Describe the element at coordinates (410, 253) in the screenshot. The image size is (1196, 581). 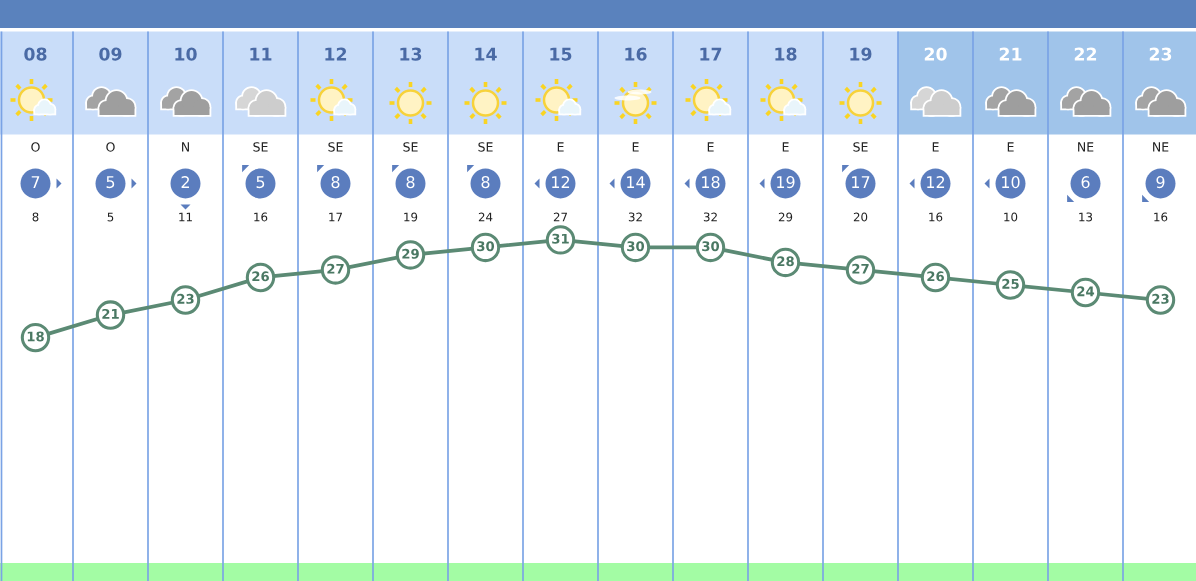
I see `data-label: 29` at that location.